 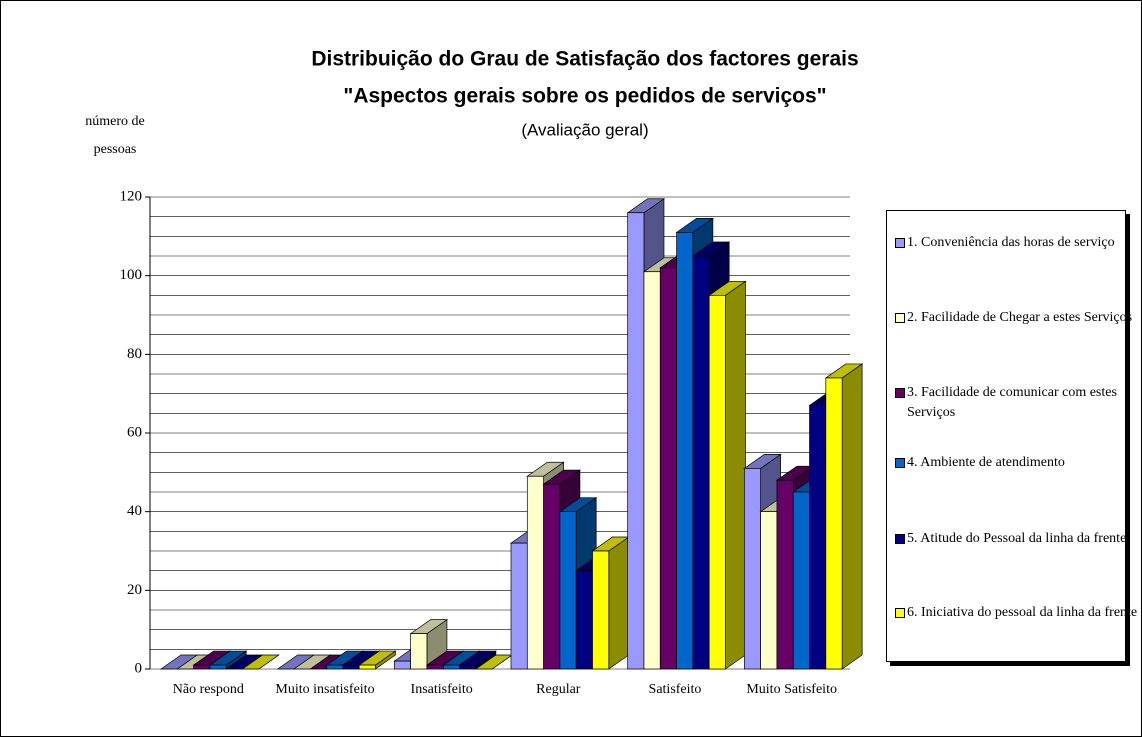 I want to click on y-tick-label: 60, so click(x=134, y=432).